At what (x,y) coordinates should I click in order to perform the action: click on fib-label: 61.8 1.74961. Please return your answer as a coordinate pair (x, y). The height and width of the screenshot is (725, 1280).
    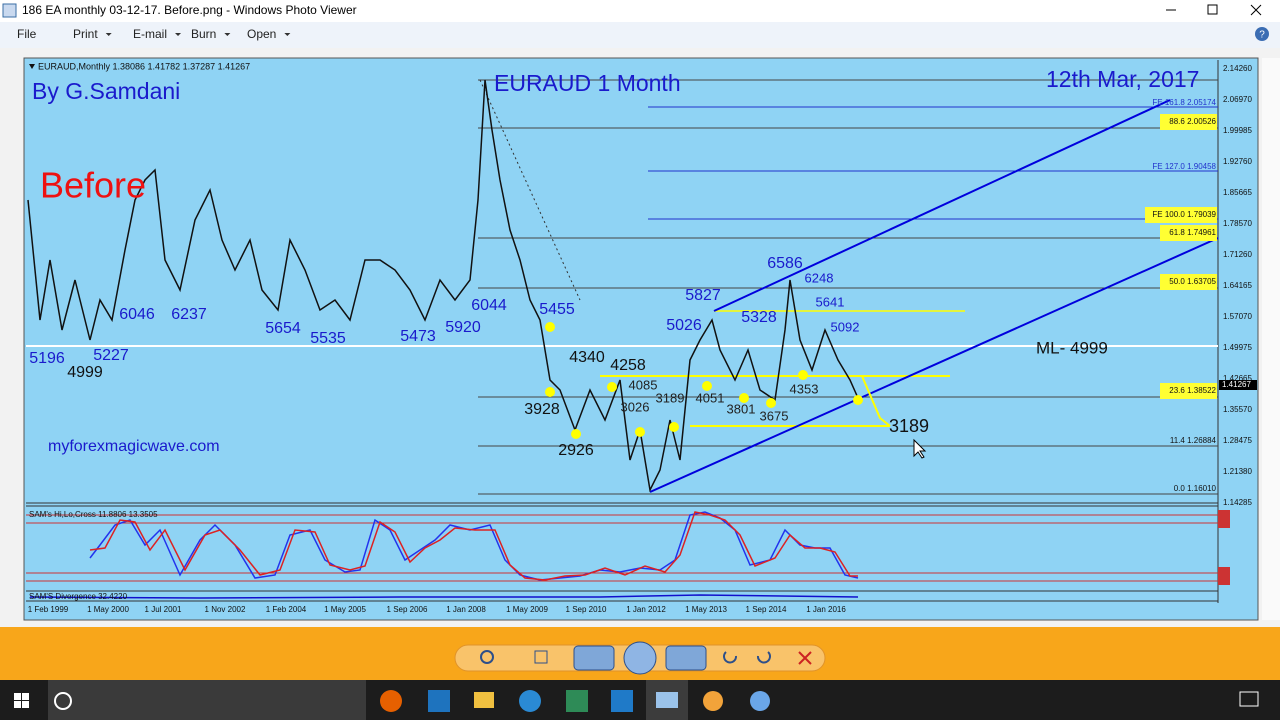
    Looking at the image, I should click on (1192, 232).